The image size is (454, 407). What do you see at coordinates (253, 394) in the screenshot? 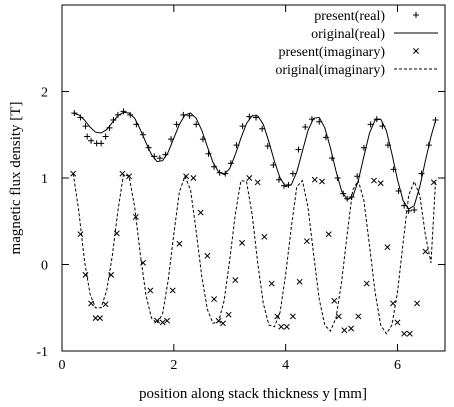
I see `x-axis-label: position along stack thickness y [mm]` at bounding box center [253, 394].